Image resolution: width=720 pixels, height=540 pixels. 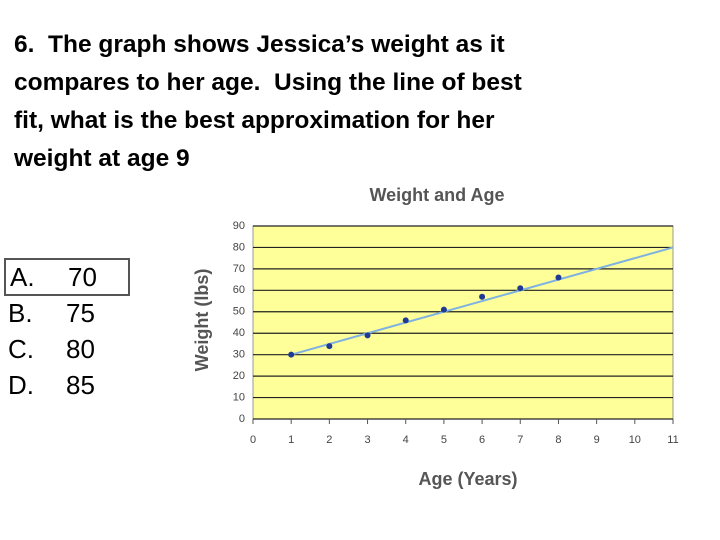 What do you see at coordinates (22, 277) in the screenshot?
I see `option-letter: A.` at bounding box center [22, 277].